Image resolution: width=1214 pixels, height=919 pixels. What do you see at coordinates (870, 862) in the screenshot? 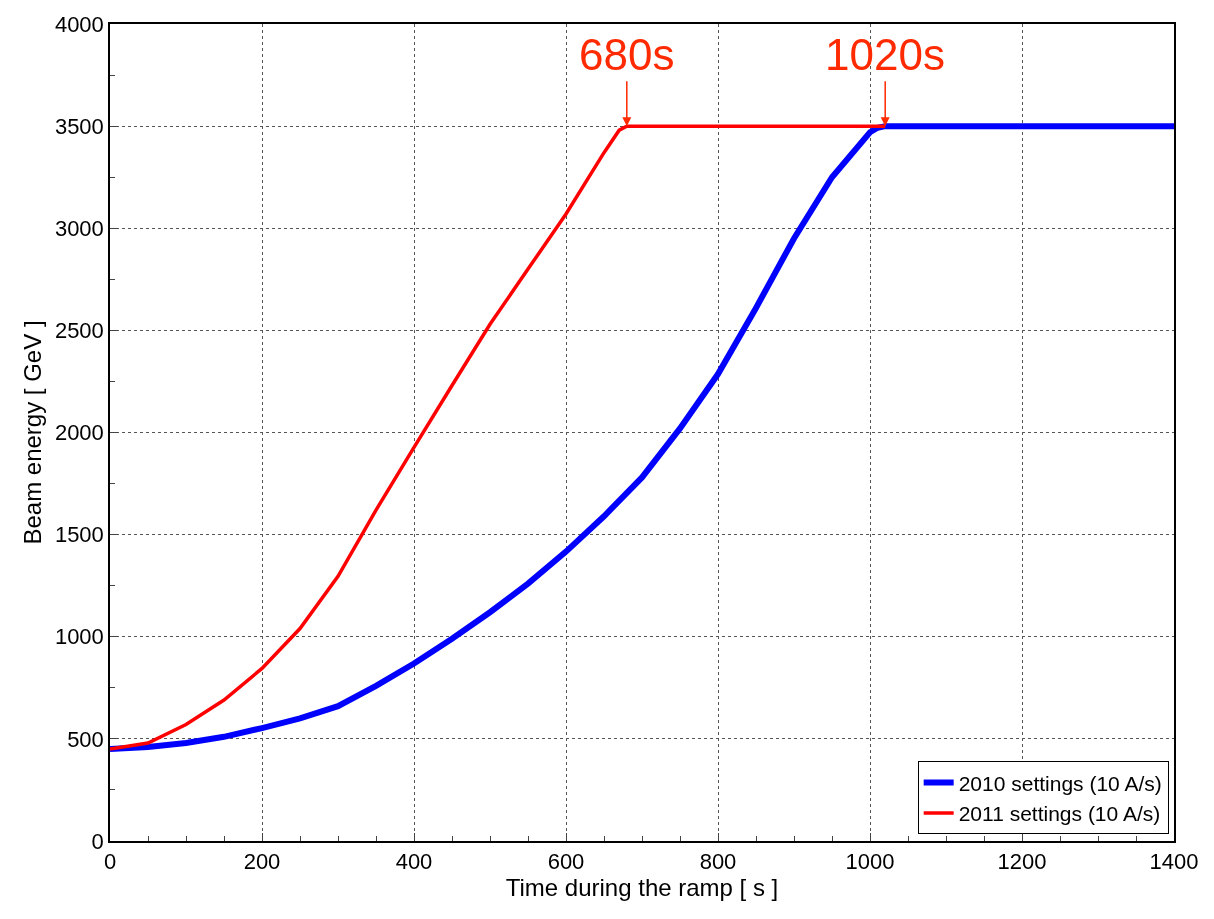
I see `x-tick-label: 1000` at bounding box center [870, 862].